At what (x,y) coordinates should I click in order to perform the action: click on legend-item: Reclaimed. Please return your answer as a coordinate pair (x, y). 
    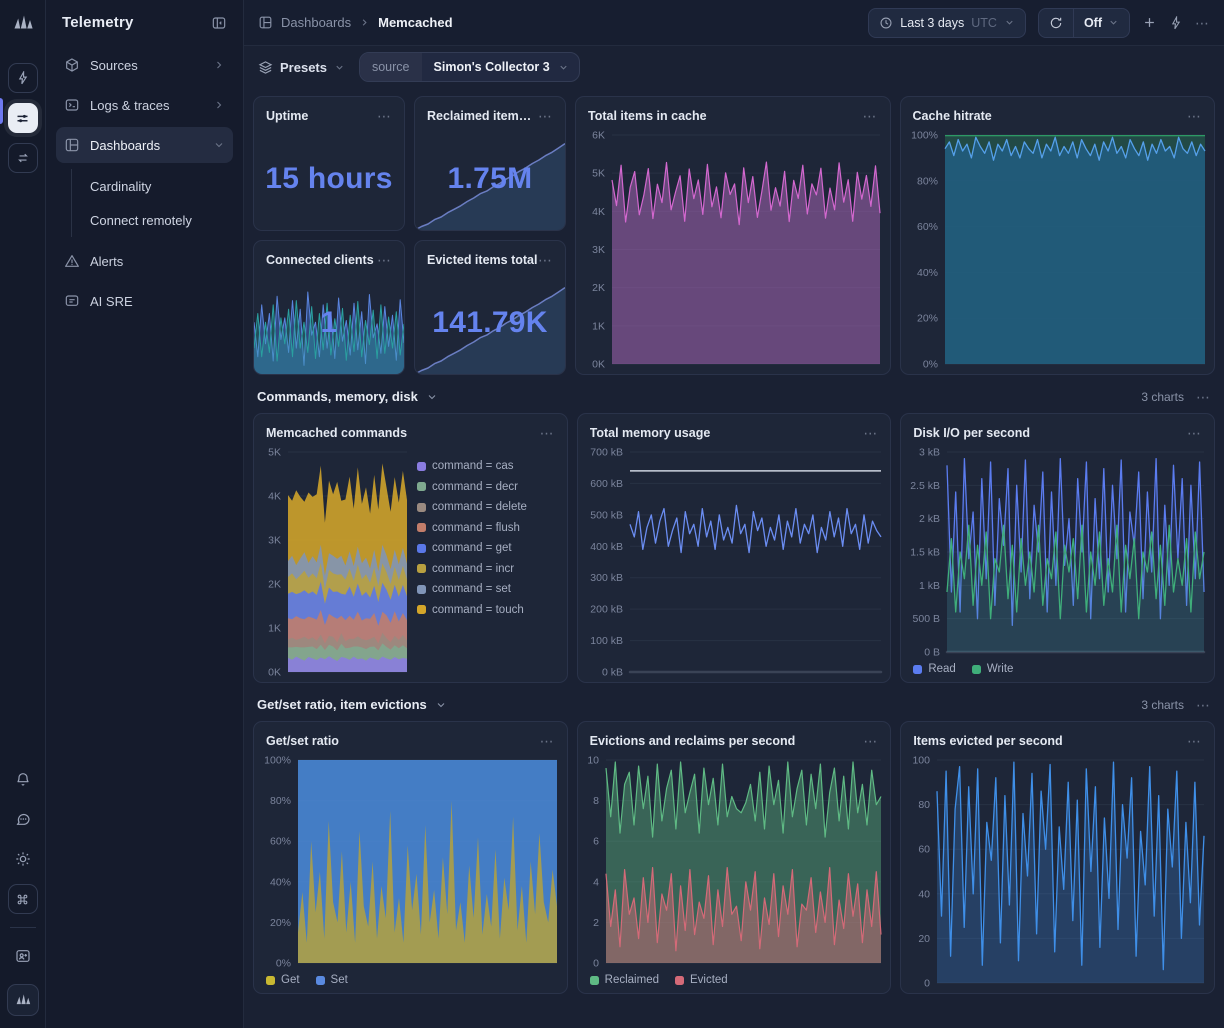
    Looking at the image, I should click on (624, 980).